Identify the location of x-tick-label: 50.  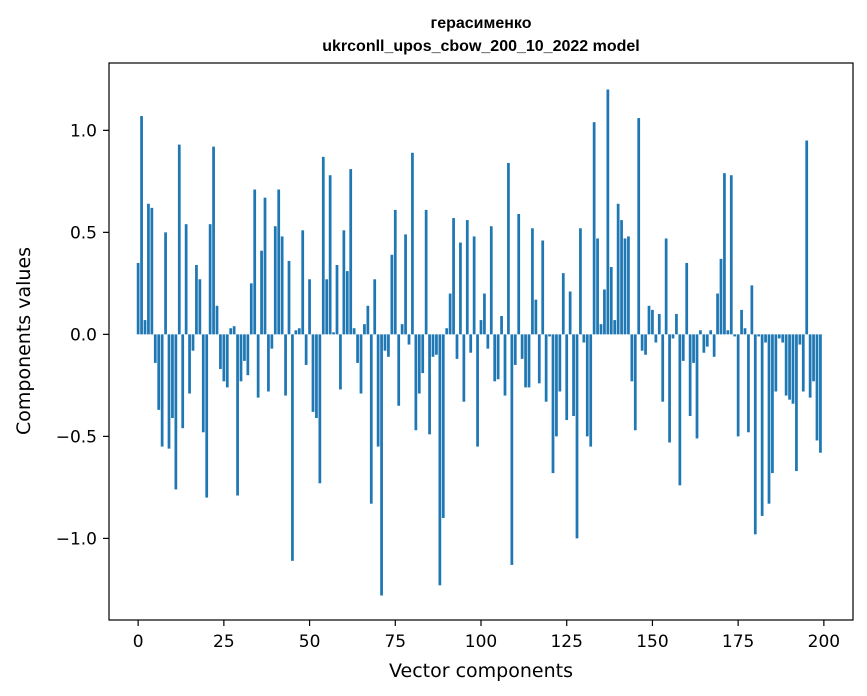
(310, 642).